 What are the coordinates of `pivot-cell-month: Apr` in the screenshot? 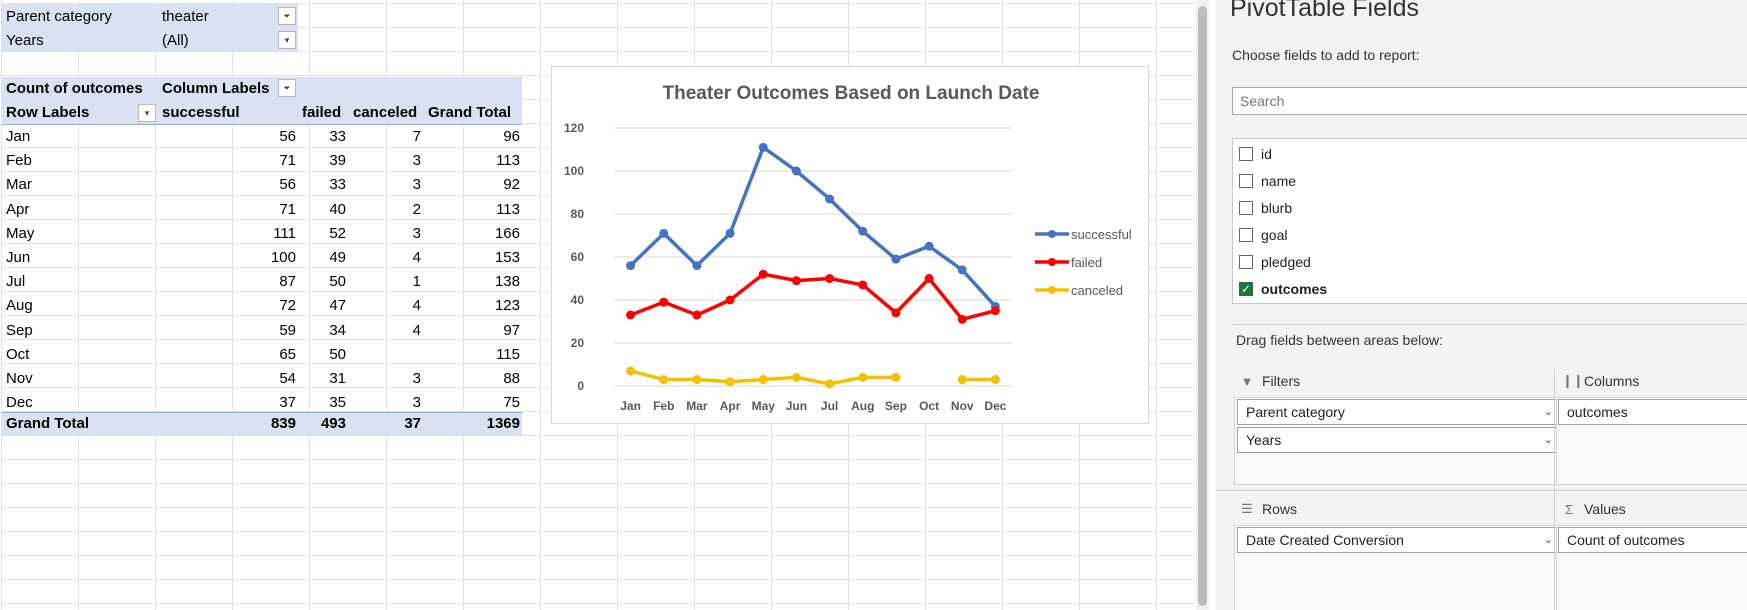 It's located at (18, 209).